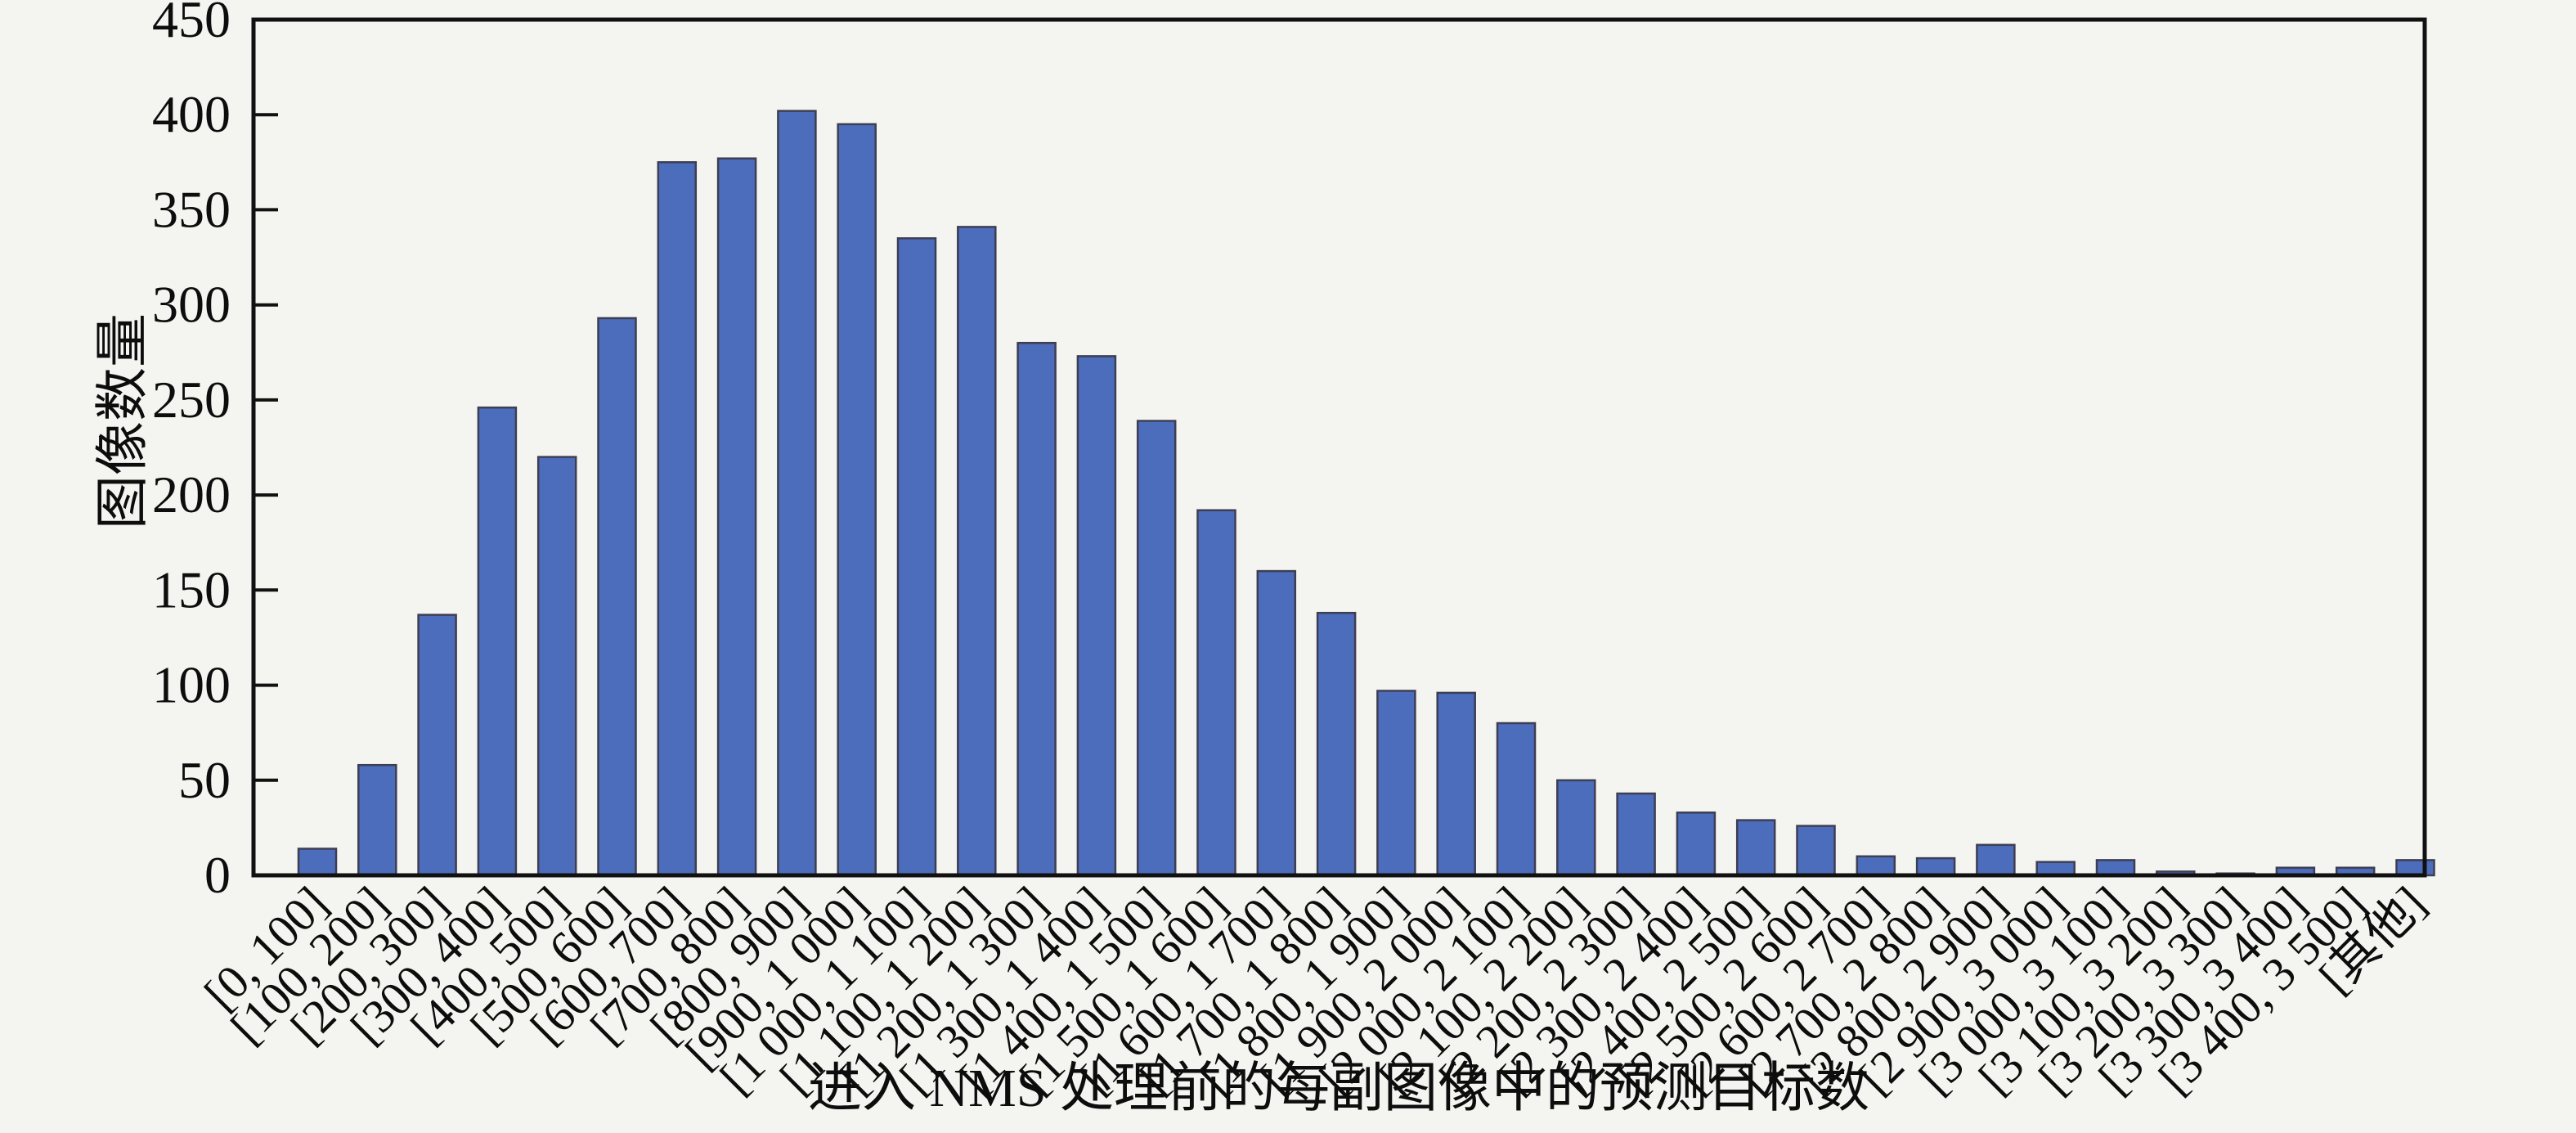 This screenshot has width=2576, height=1133. I want to click on y-tick-label: 250, so click(191, 400).